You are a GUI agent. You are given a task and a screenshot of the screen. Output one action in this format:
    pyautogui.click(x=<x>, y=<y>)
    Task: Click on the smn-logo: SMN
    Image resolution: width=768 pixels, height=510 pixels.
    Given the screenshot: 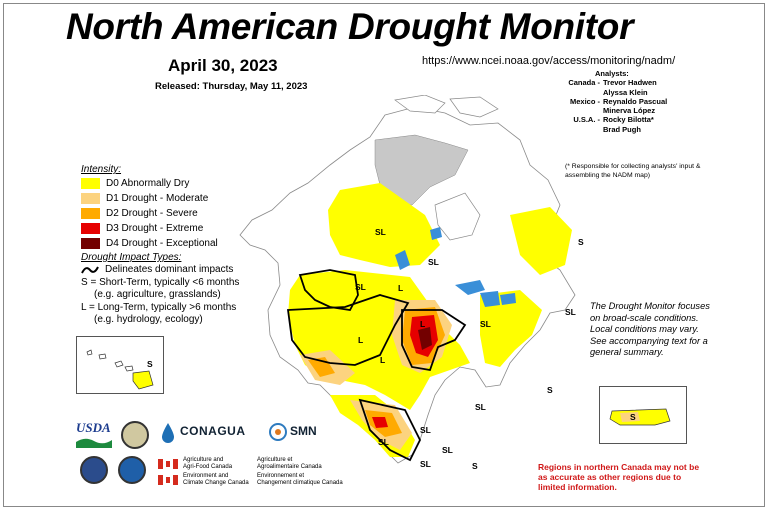 What is the action you would take?
    pyautogui.click(x=303, y=431)
    